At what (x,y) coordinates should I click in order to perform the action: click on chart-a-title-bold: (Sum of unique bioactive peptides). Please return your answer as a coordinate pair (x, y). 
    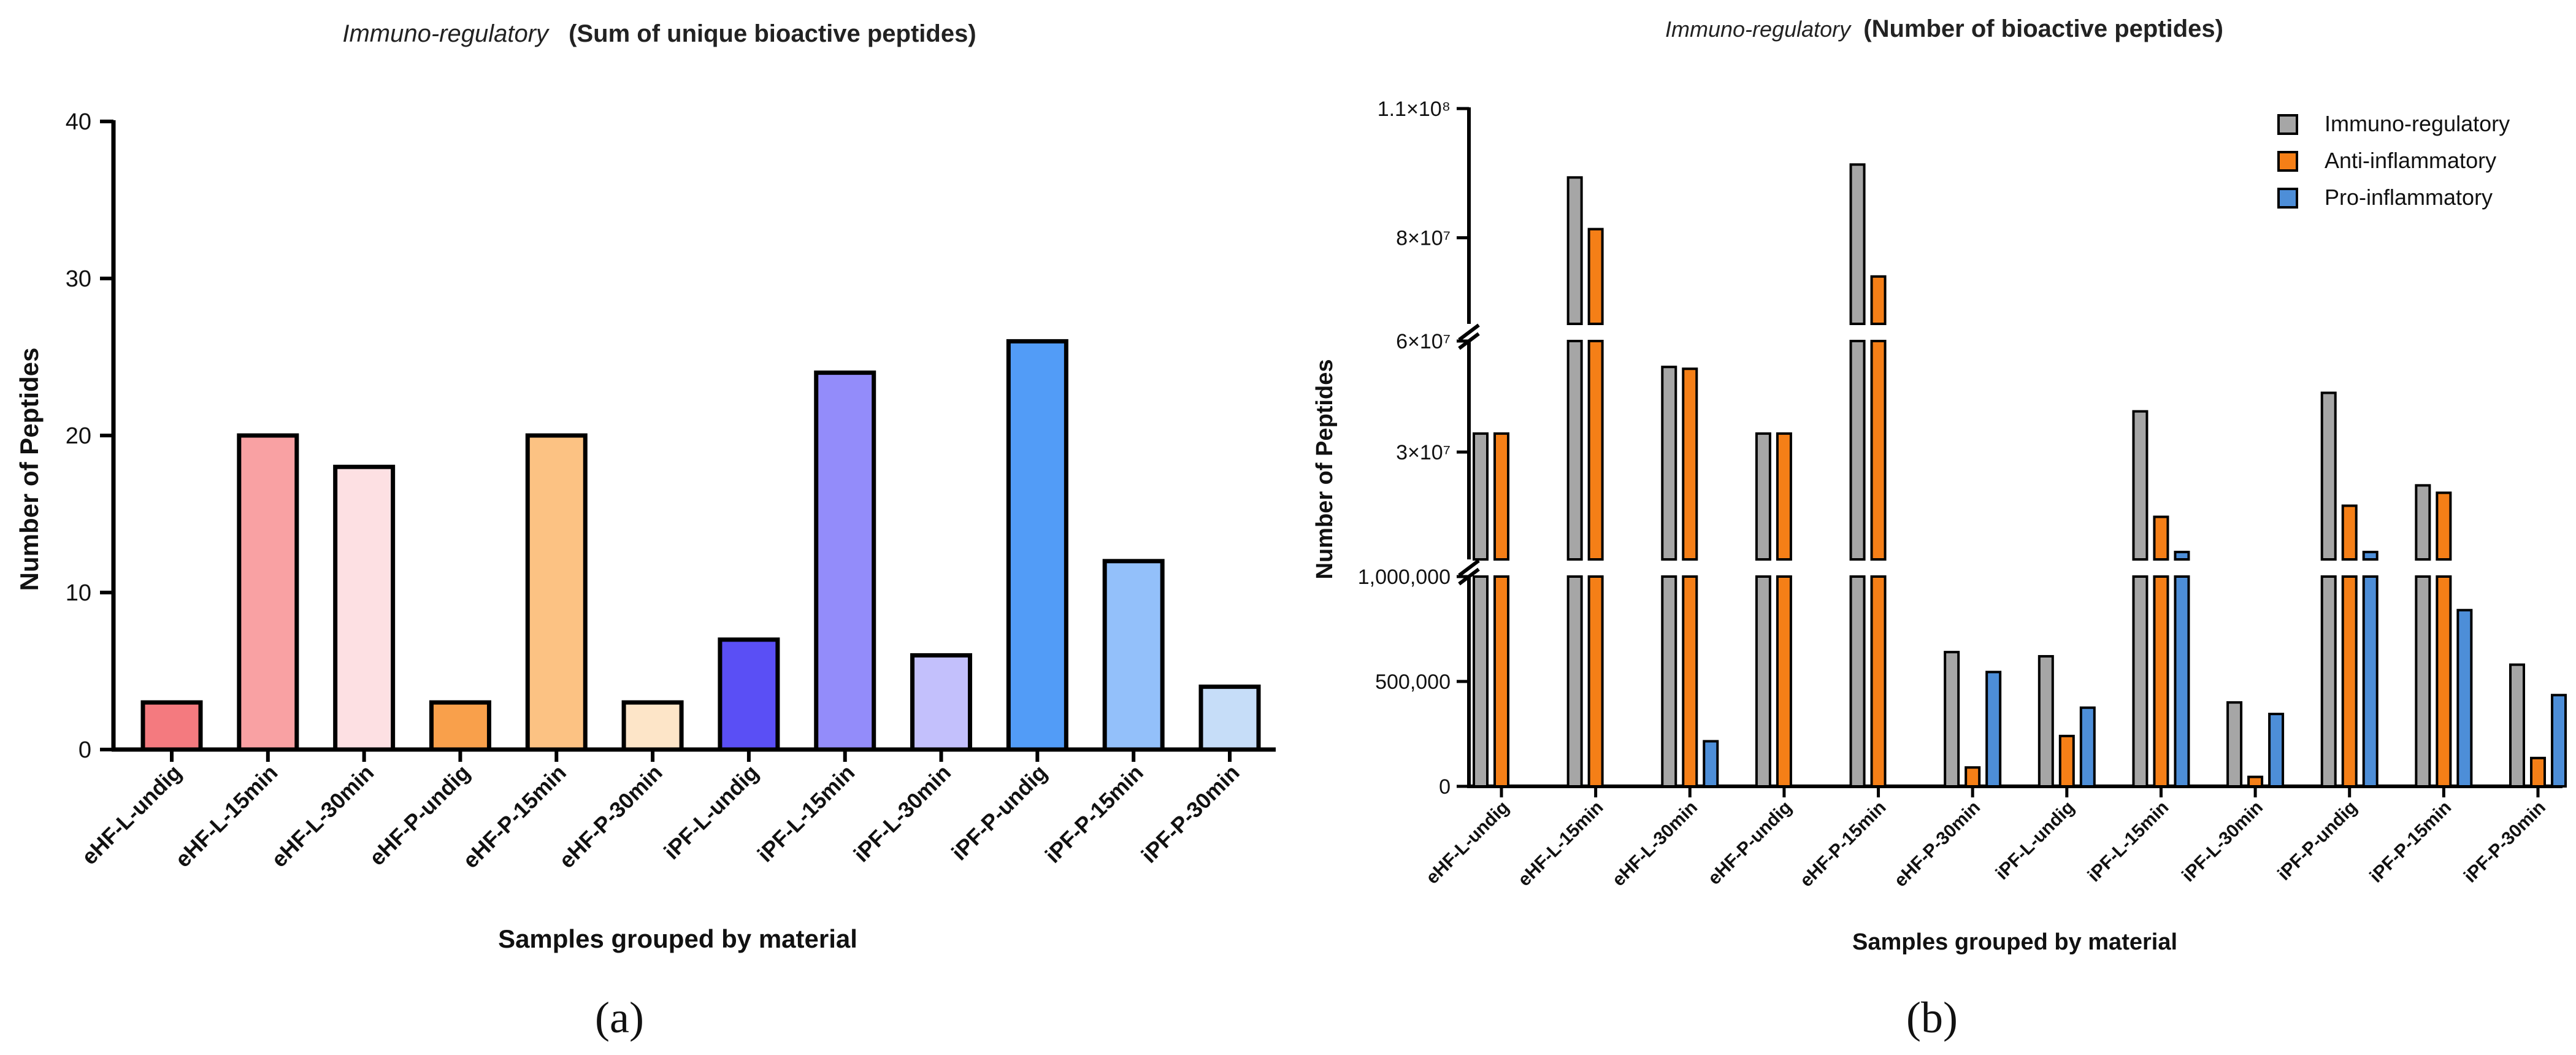
    Looking at the image, I should click on (772, 33).